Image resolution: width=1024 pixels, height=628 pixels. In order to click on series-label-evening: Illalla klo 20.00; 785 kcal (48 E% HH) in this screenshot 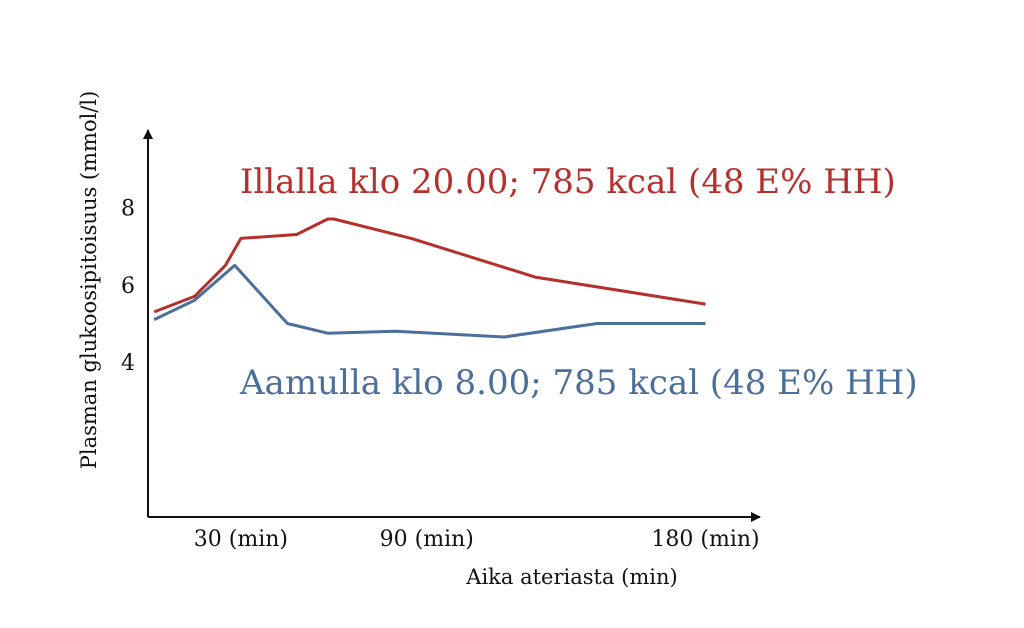, I will do `click(568, 182)`.